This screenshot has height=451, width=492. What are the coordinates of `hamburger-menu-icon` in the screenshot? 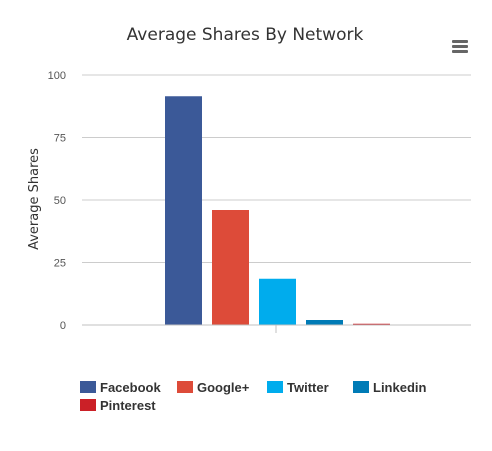 It's located at (460, 46).